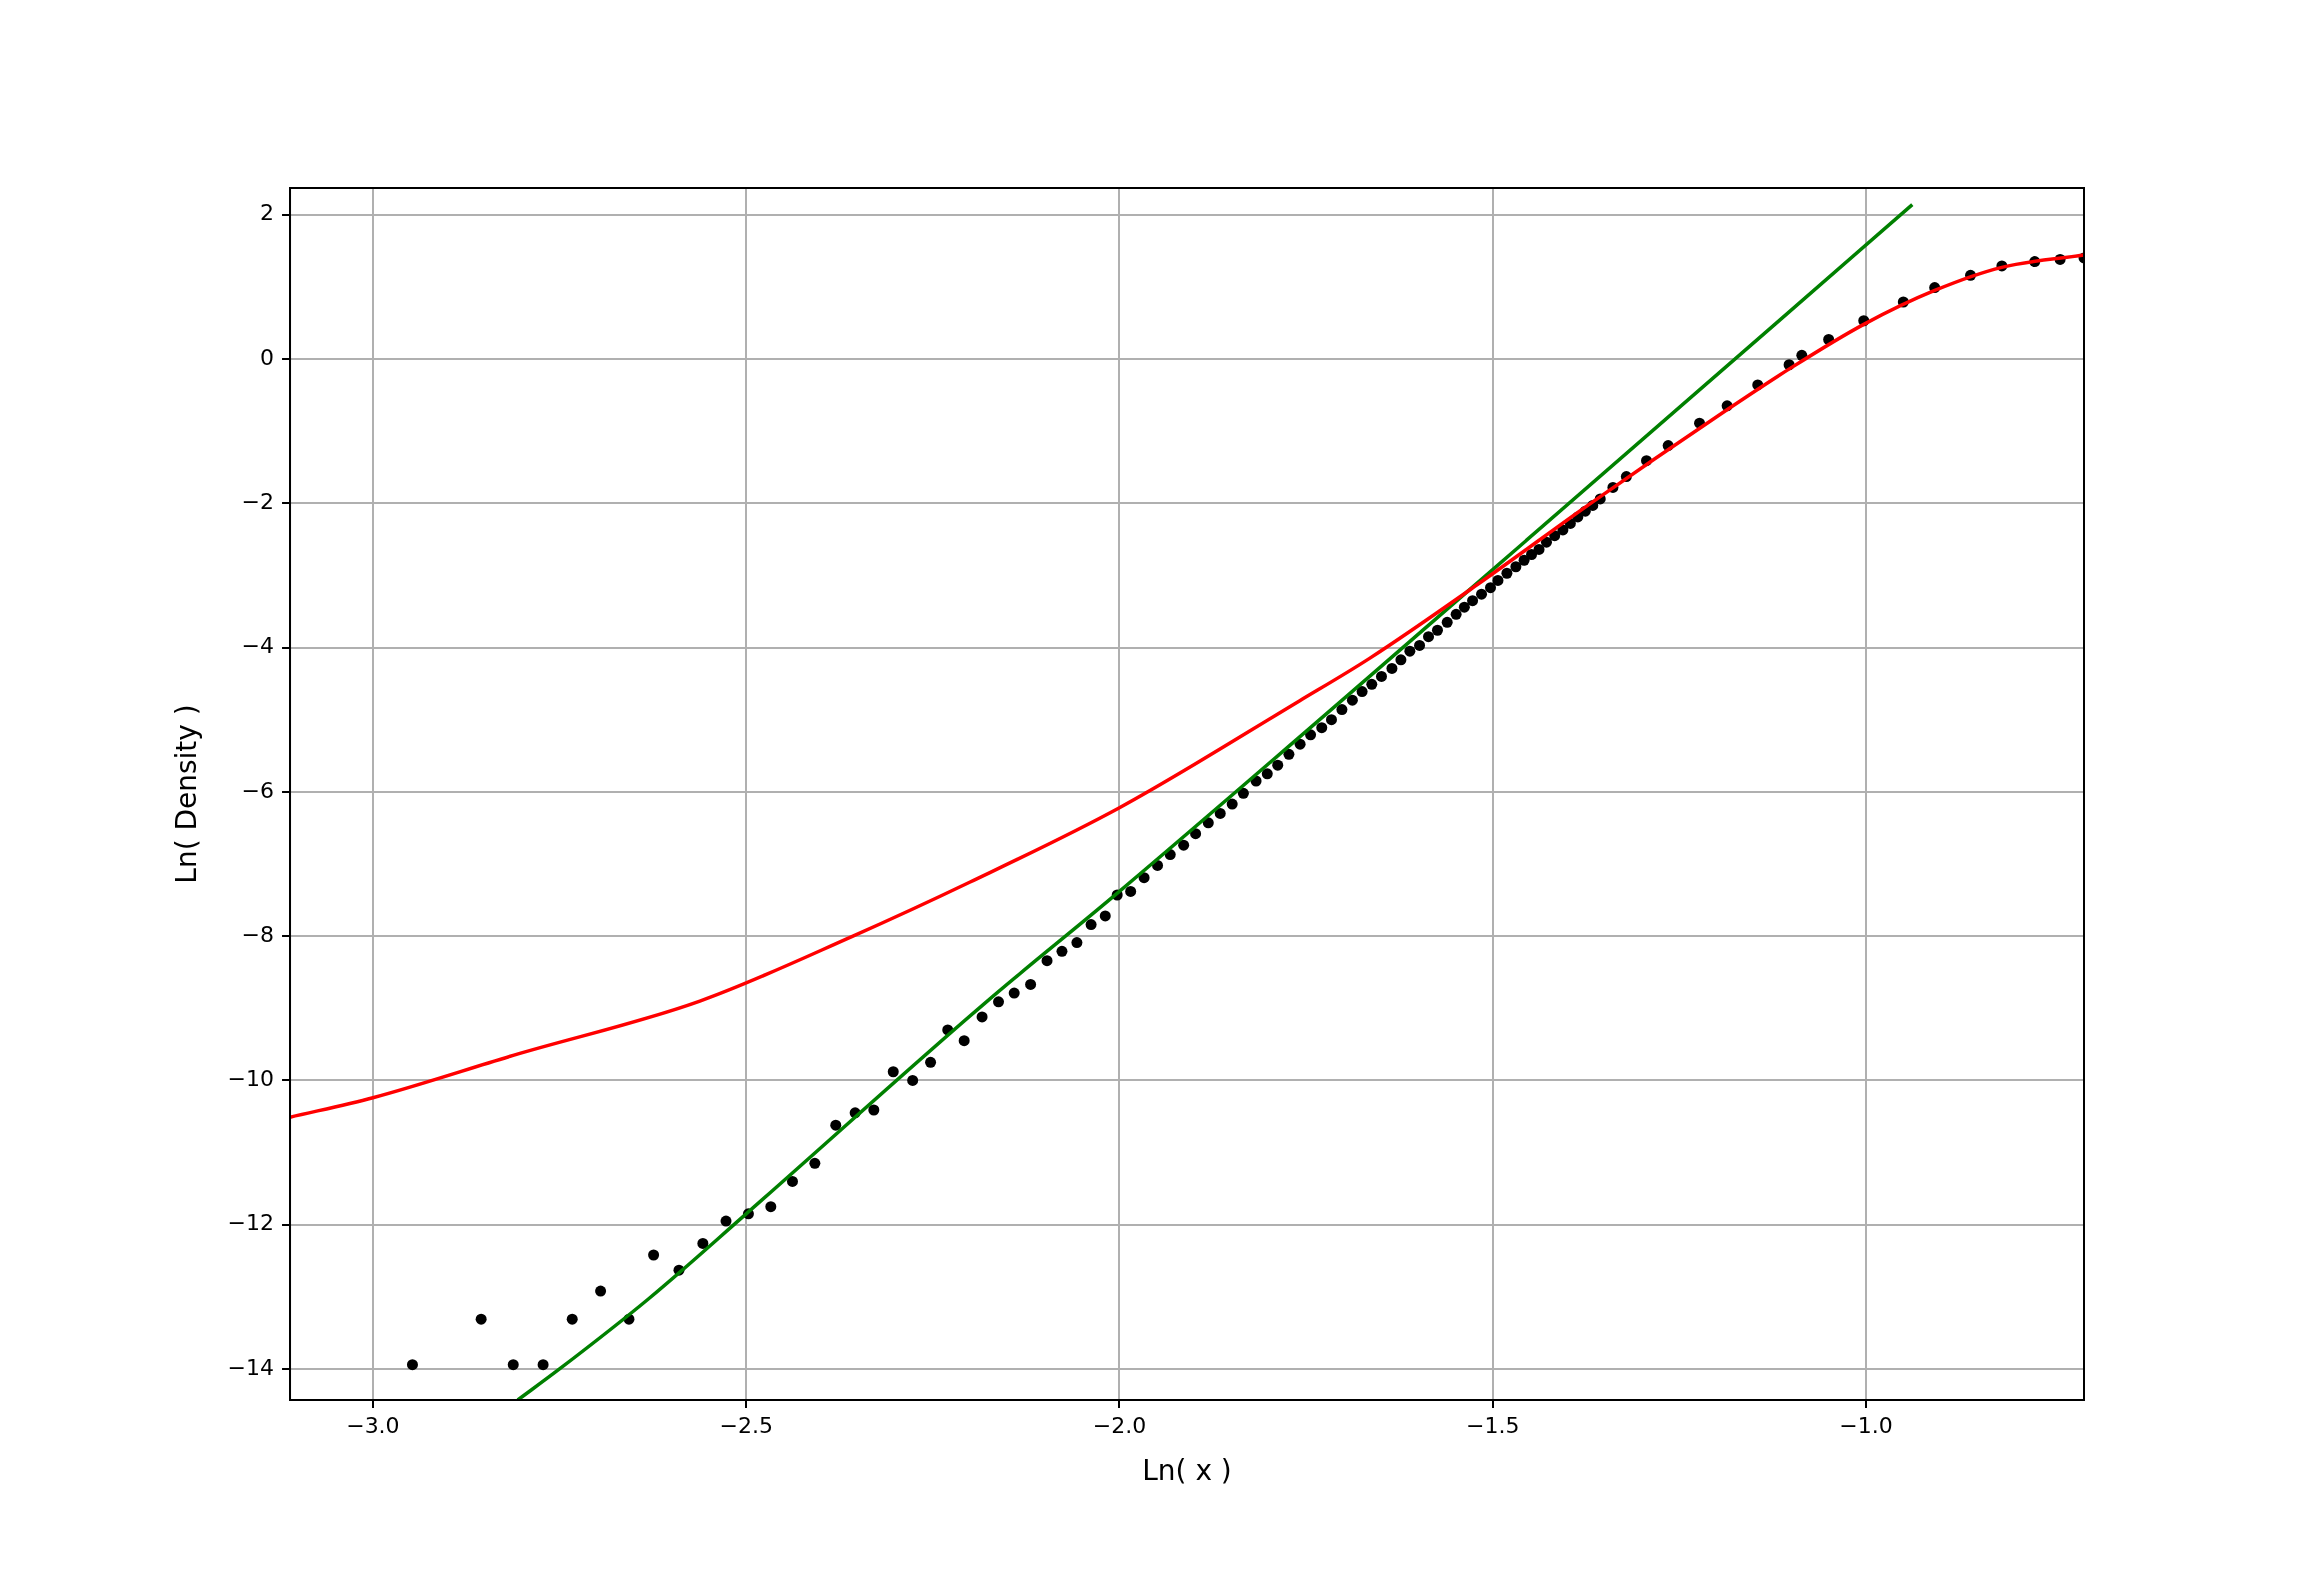 Image resolution: width=2316 pixels, height=1572 pixels. I want to click on y-tick-label: −14, so click(251, 1367).